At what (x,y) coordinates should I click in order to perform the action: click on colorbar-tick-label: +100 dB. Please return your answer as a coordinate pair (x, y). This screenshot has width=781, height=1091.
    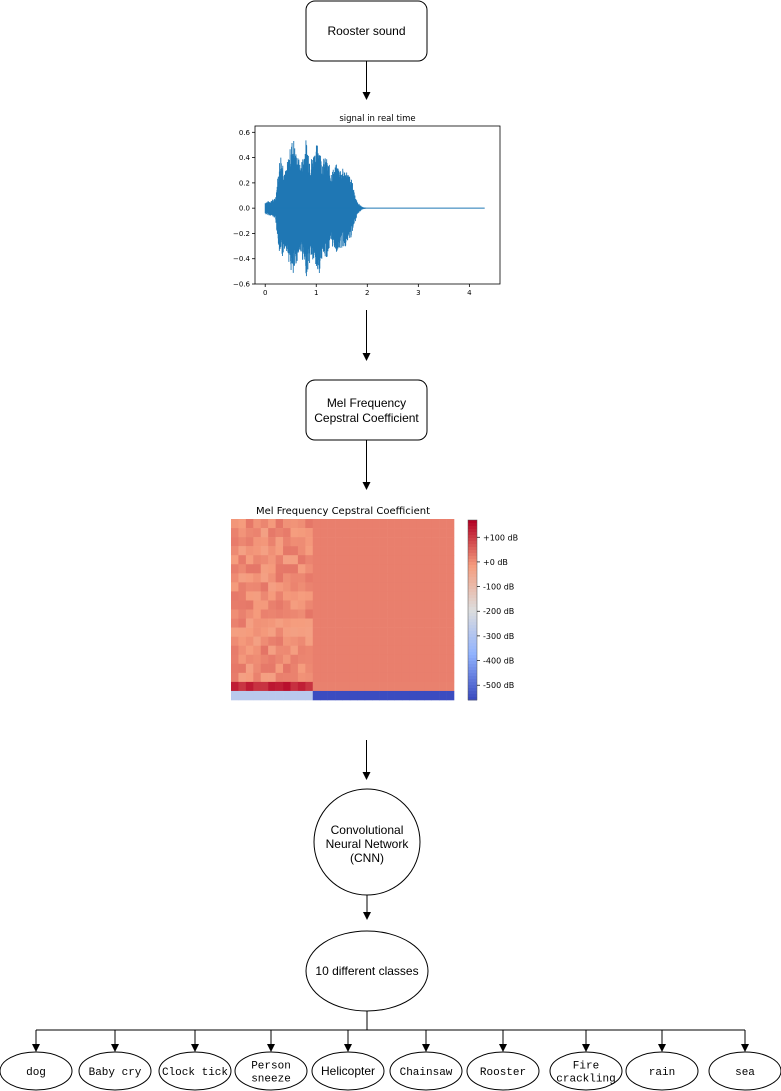
    Looking at the image, I should click on (500, 537).